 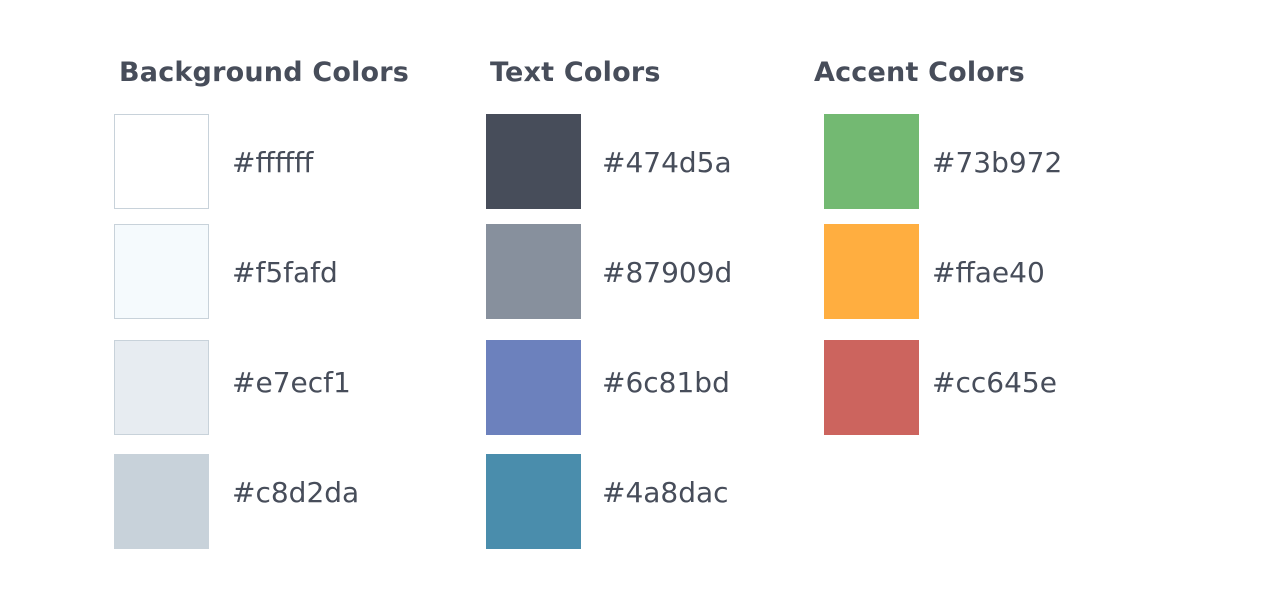 I want to click on hex-label: #ffffff, so click(x=273, y=162).